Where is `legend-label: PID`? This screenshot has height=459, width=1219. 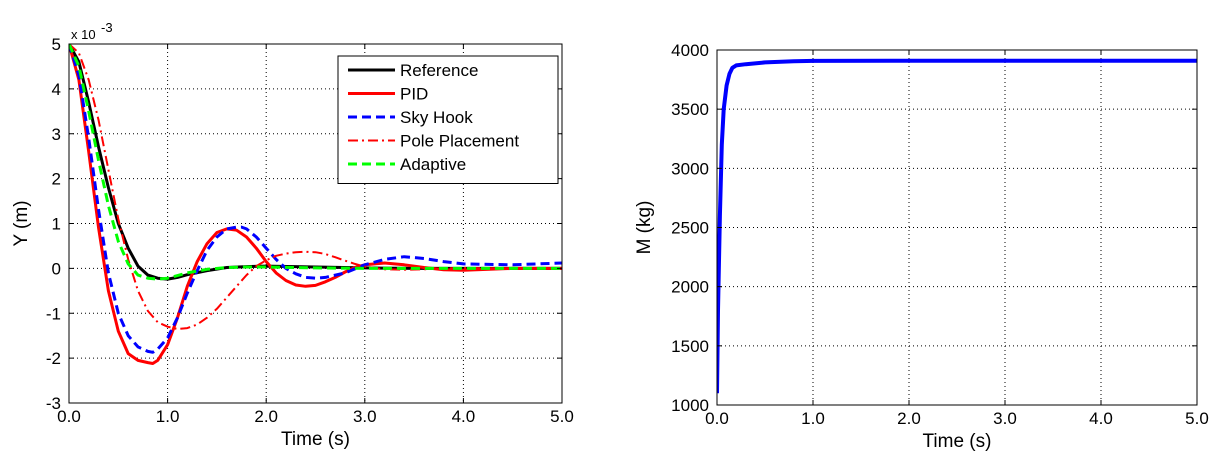 legend-label: PID is located at coordinates (414, 94).